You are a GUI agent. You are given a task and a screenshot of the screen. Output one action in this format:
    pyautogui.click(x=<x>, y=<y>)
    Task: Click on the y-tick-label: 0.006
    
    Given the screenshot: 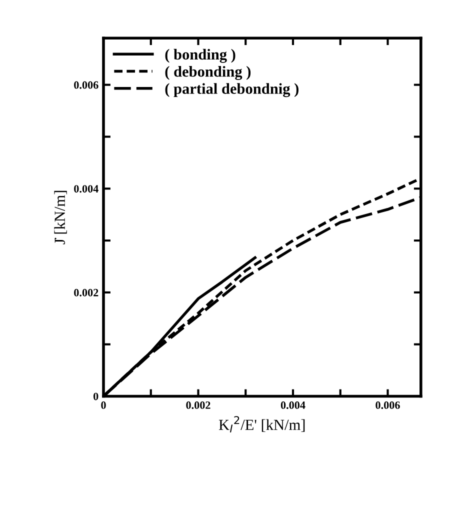 What is the action you would take?
    pyautogui.click(x=86, y=85)
    